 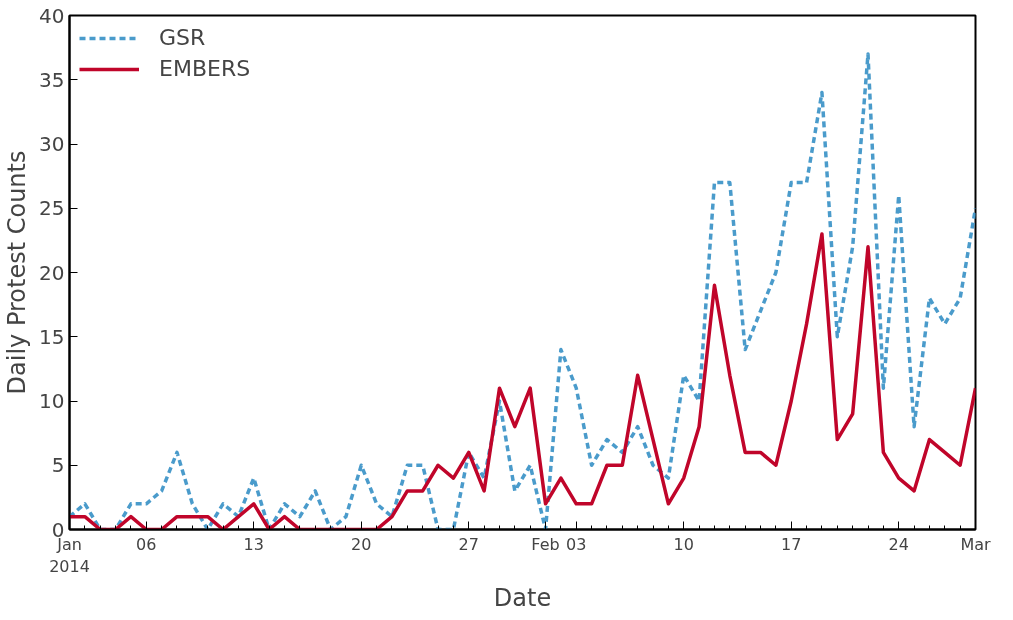 I want to click on y-tick-label: 35, so click(x=52, y=79).